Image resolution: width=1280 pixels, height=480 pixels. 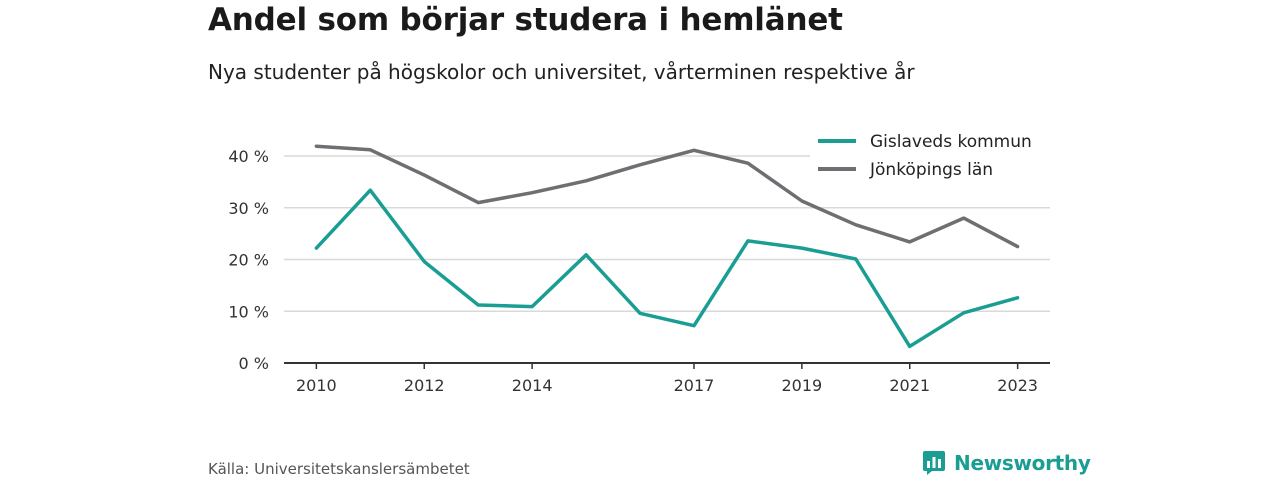 I want to click on x-tick-label: 2014, so click(x=532, y=385).